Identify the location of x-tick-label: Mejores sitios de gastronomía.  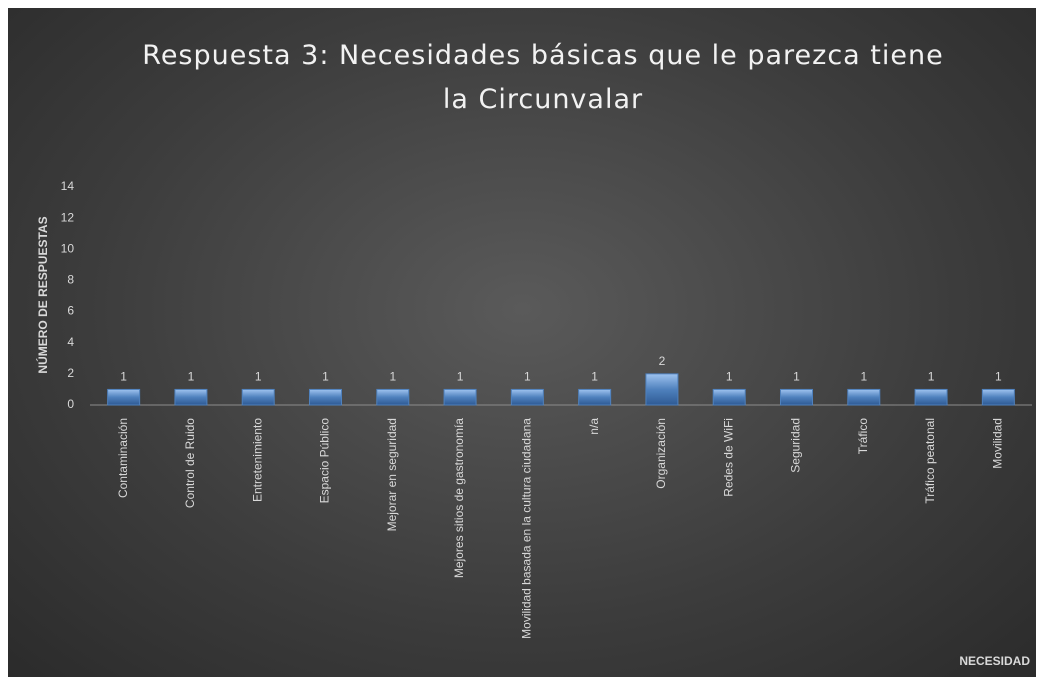
(459, 498).